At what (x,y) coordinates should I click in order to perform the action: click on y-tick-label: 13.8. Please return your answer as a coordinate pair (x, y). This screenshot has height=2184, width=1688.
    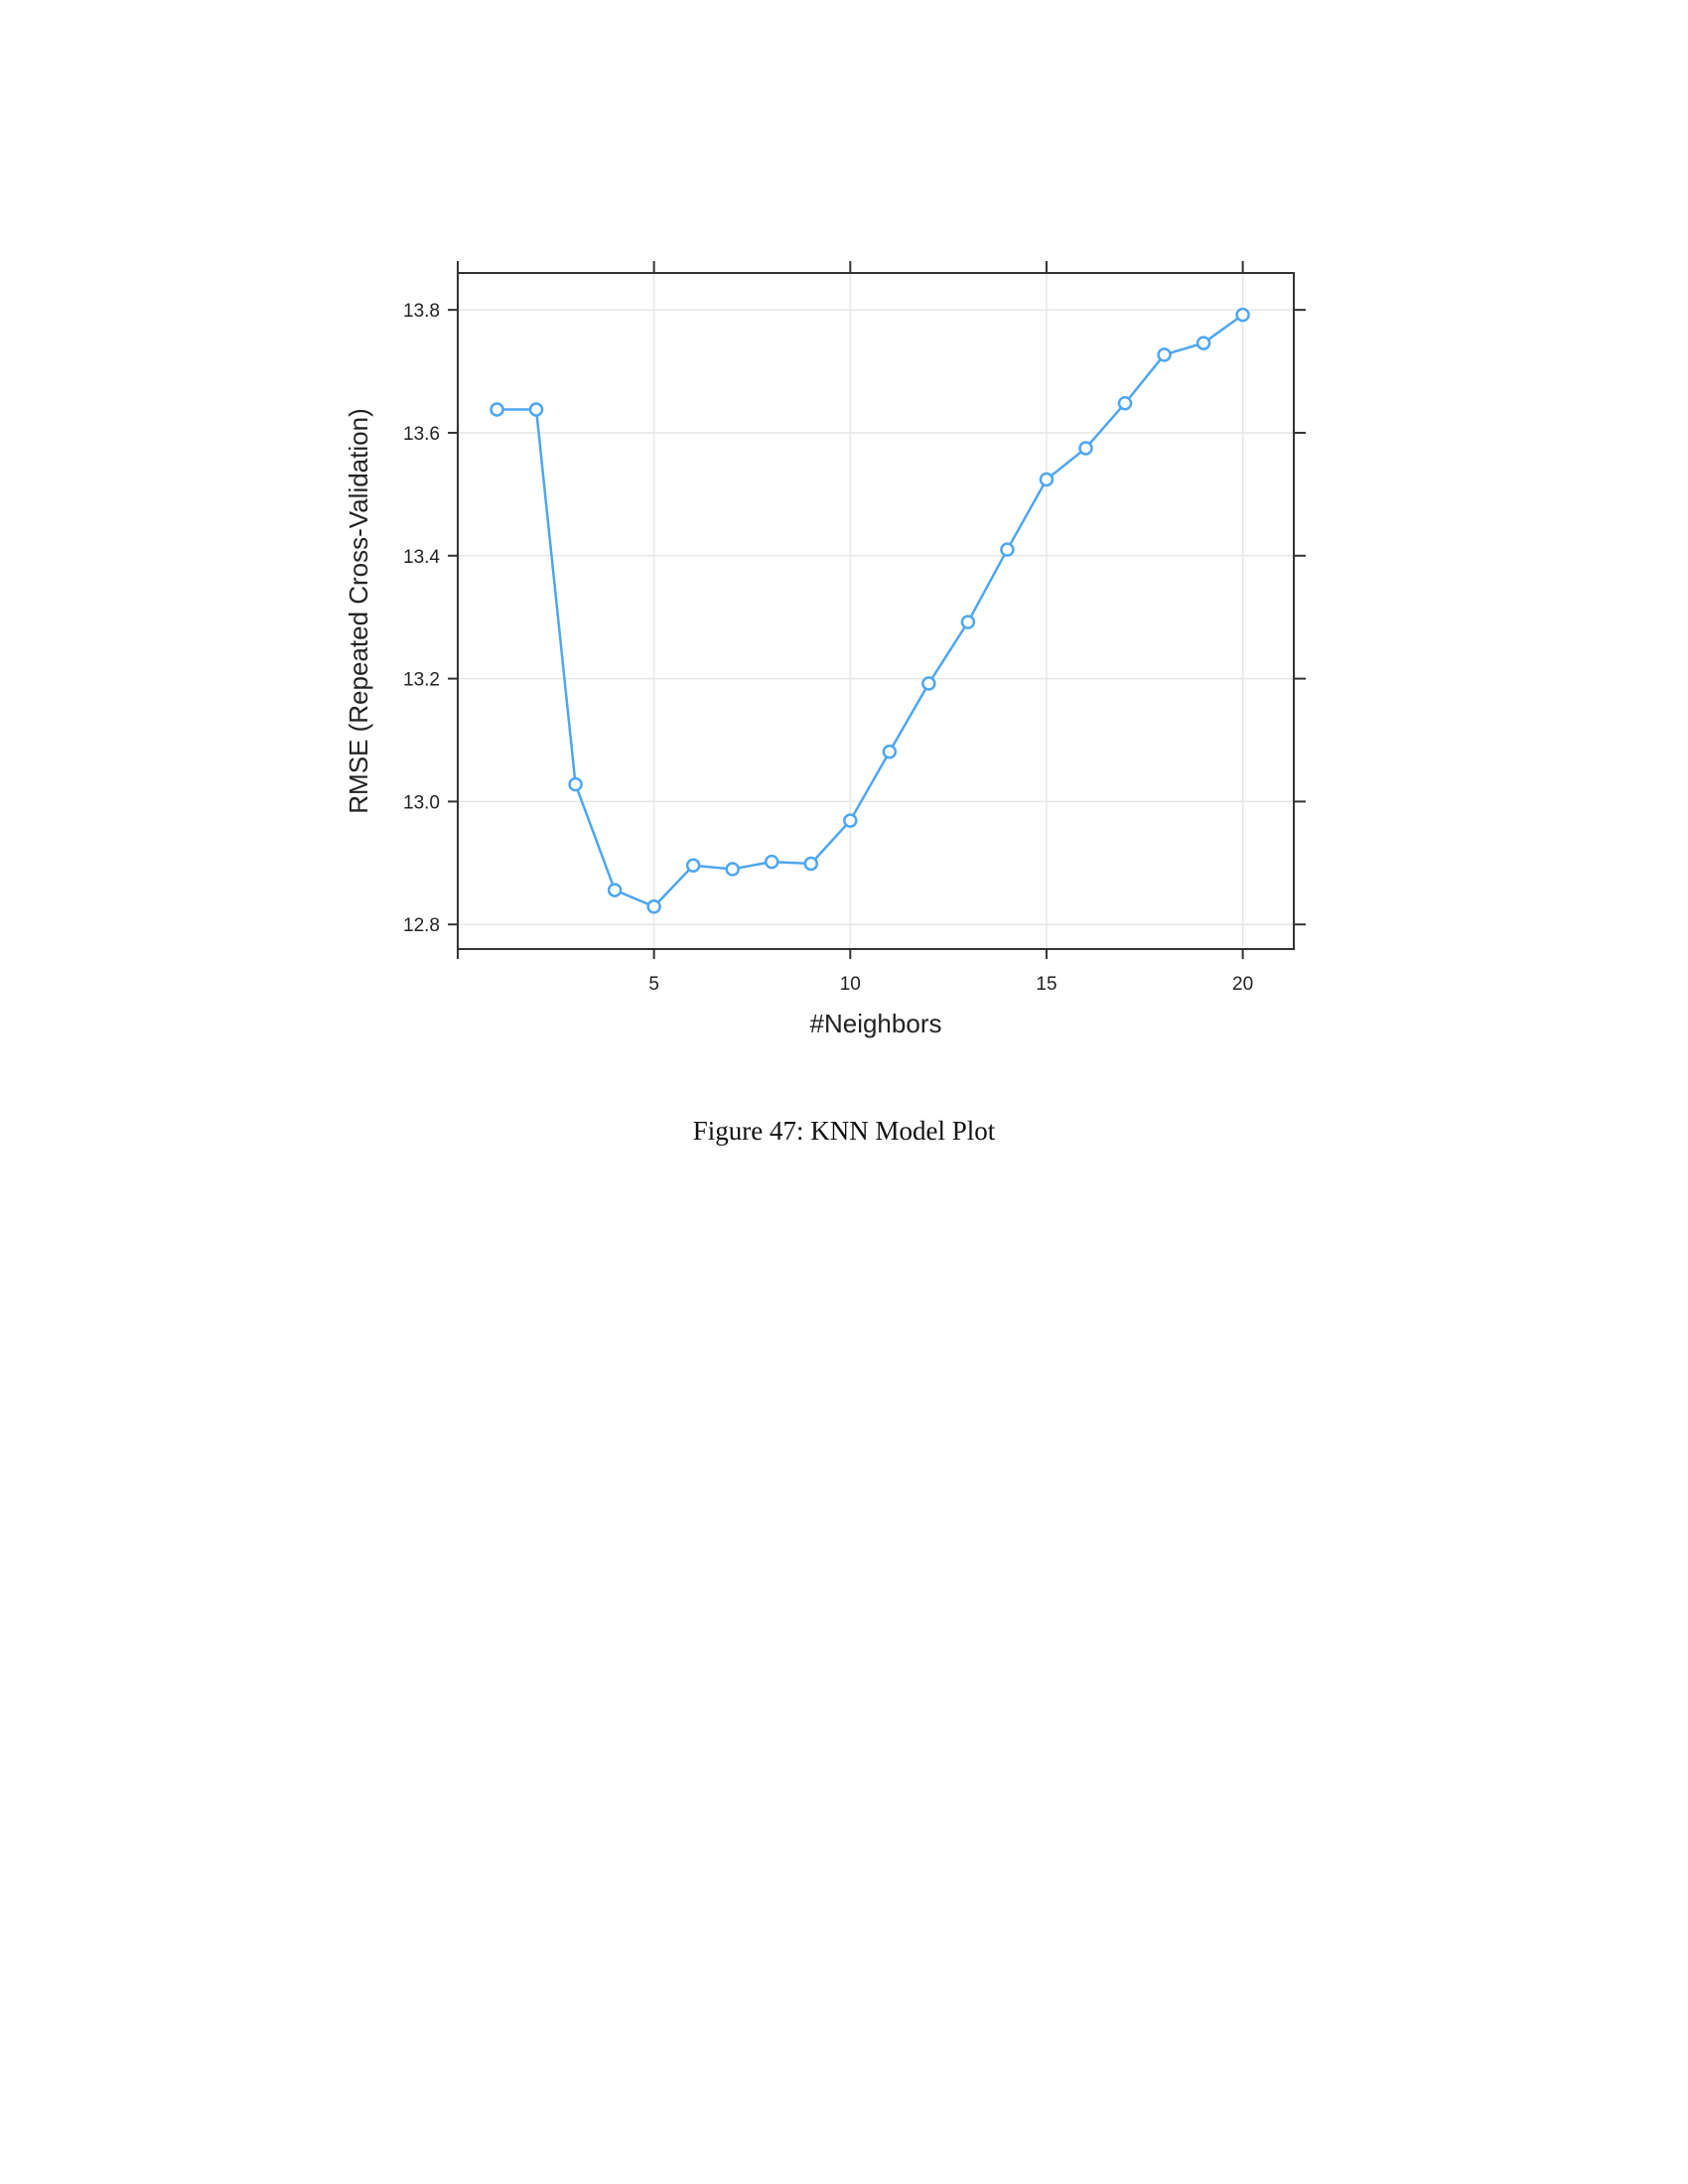
    Looking at the image, I should click on (421, 311).